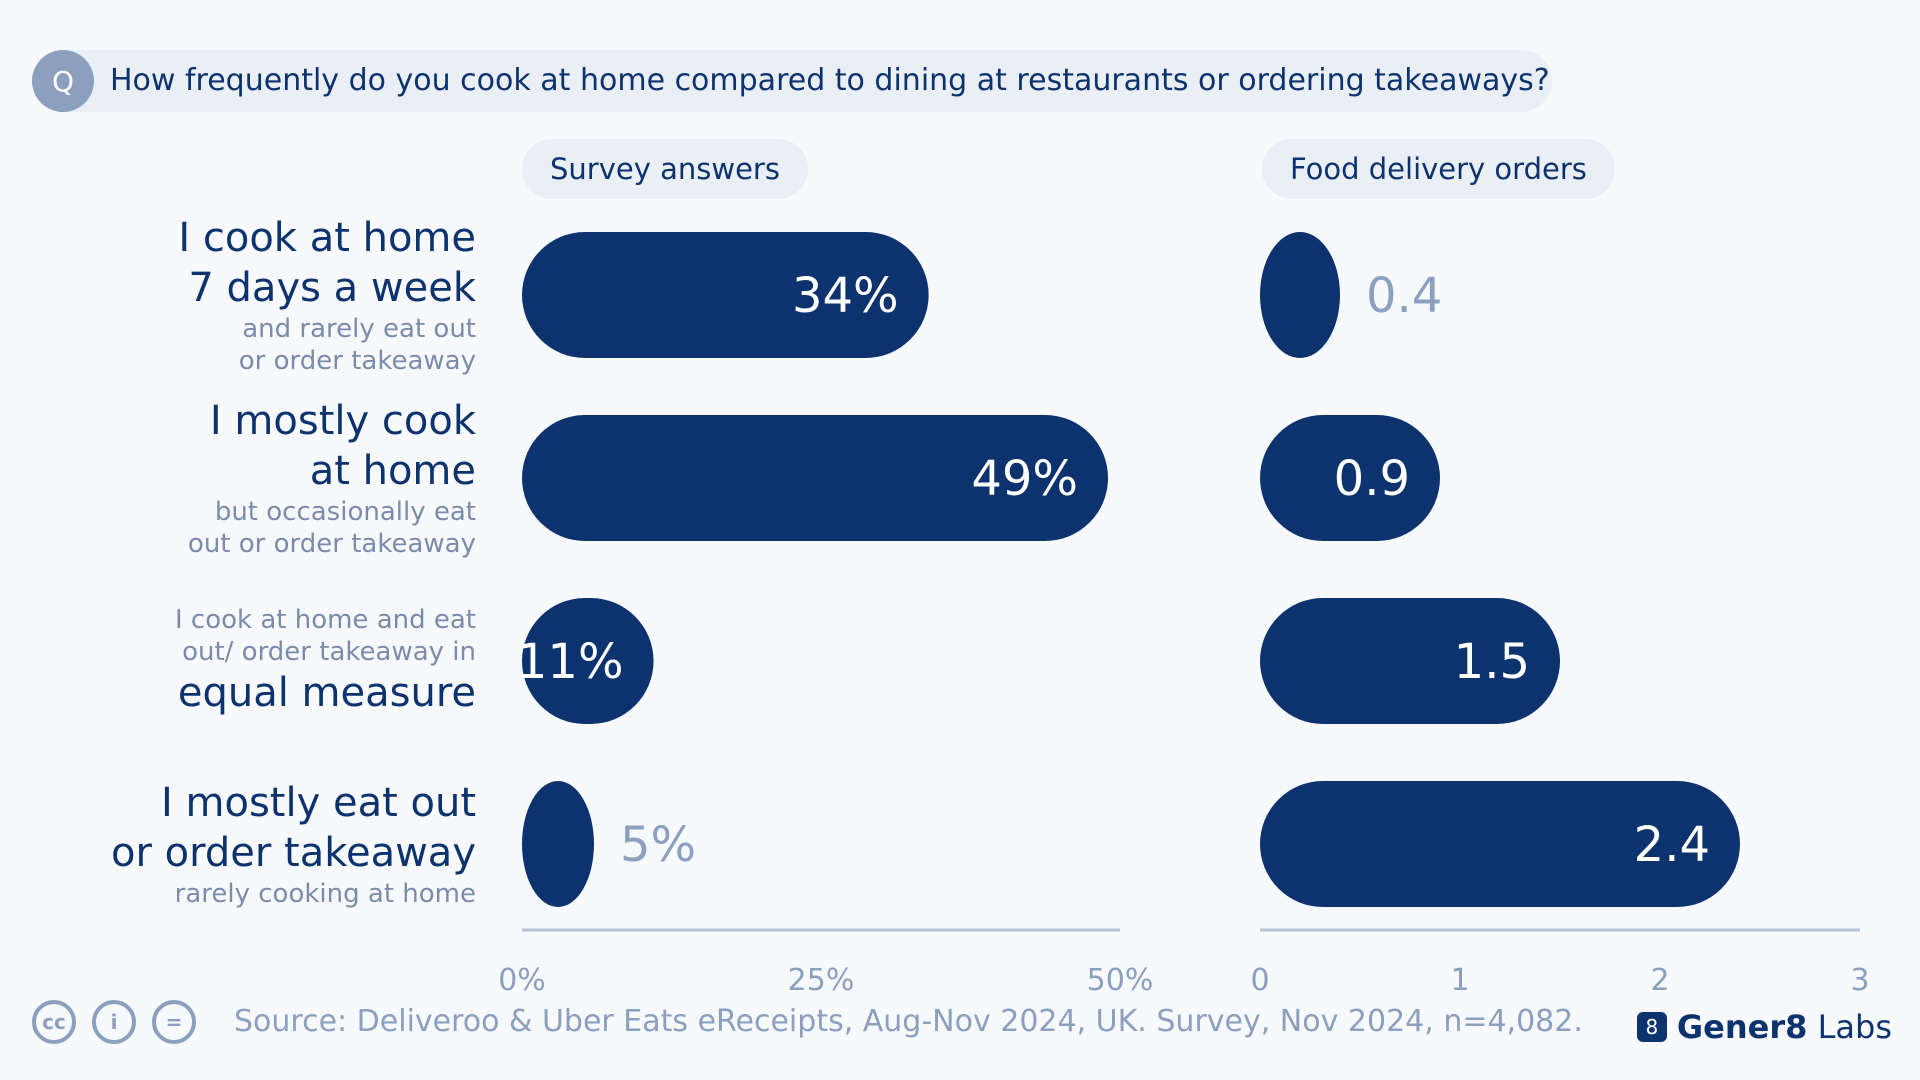 The width and height of the screenshot is (1920, 1080). What do you see at coordinates (326, 693) in the screenshot?
I see `row-label-main: equal measure` at bounding box center [326, 693].